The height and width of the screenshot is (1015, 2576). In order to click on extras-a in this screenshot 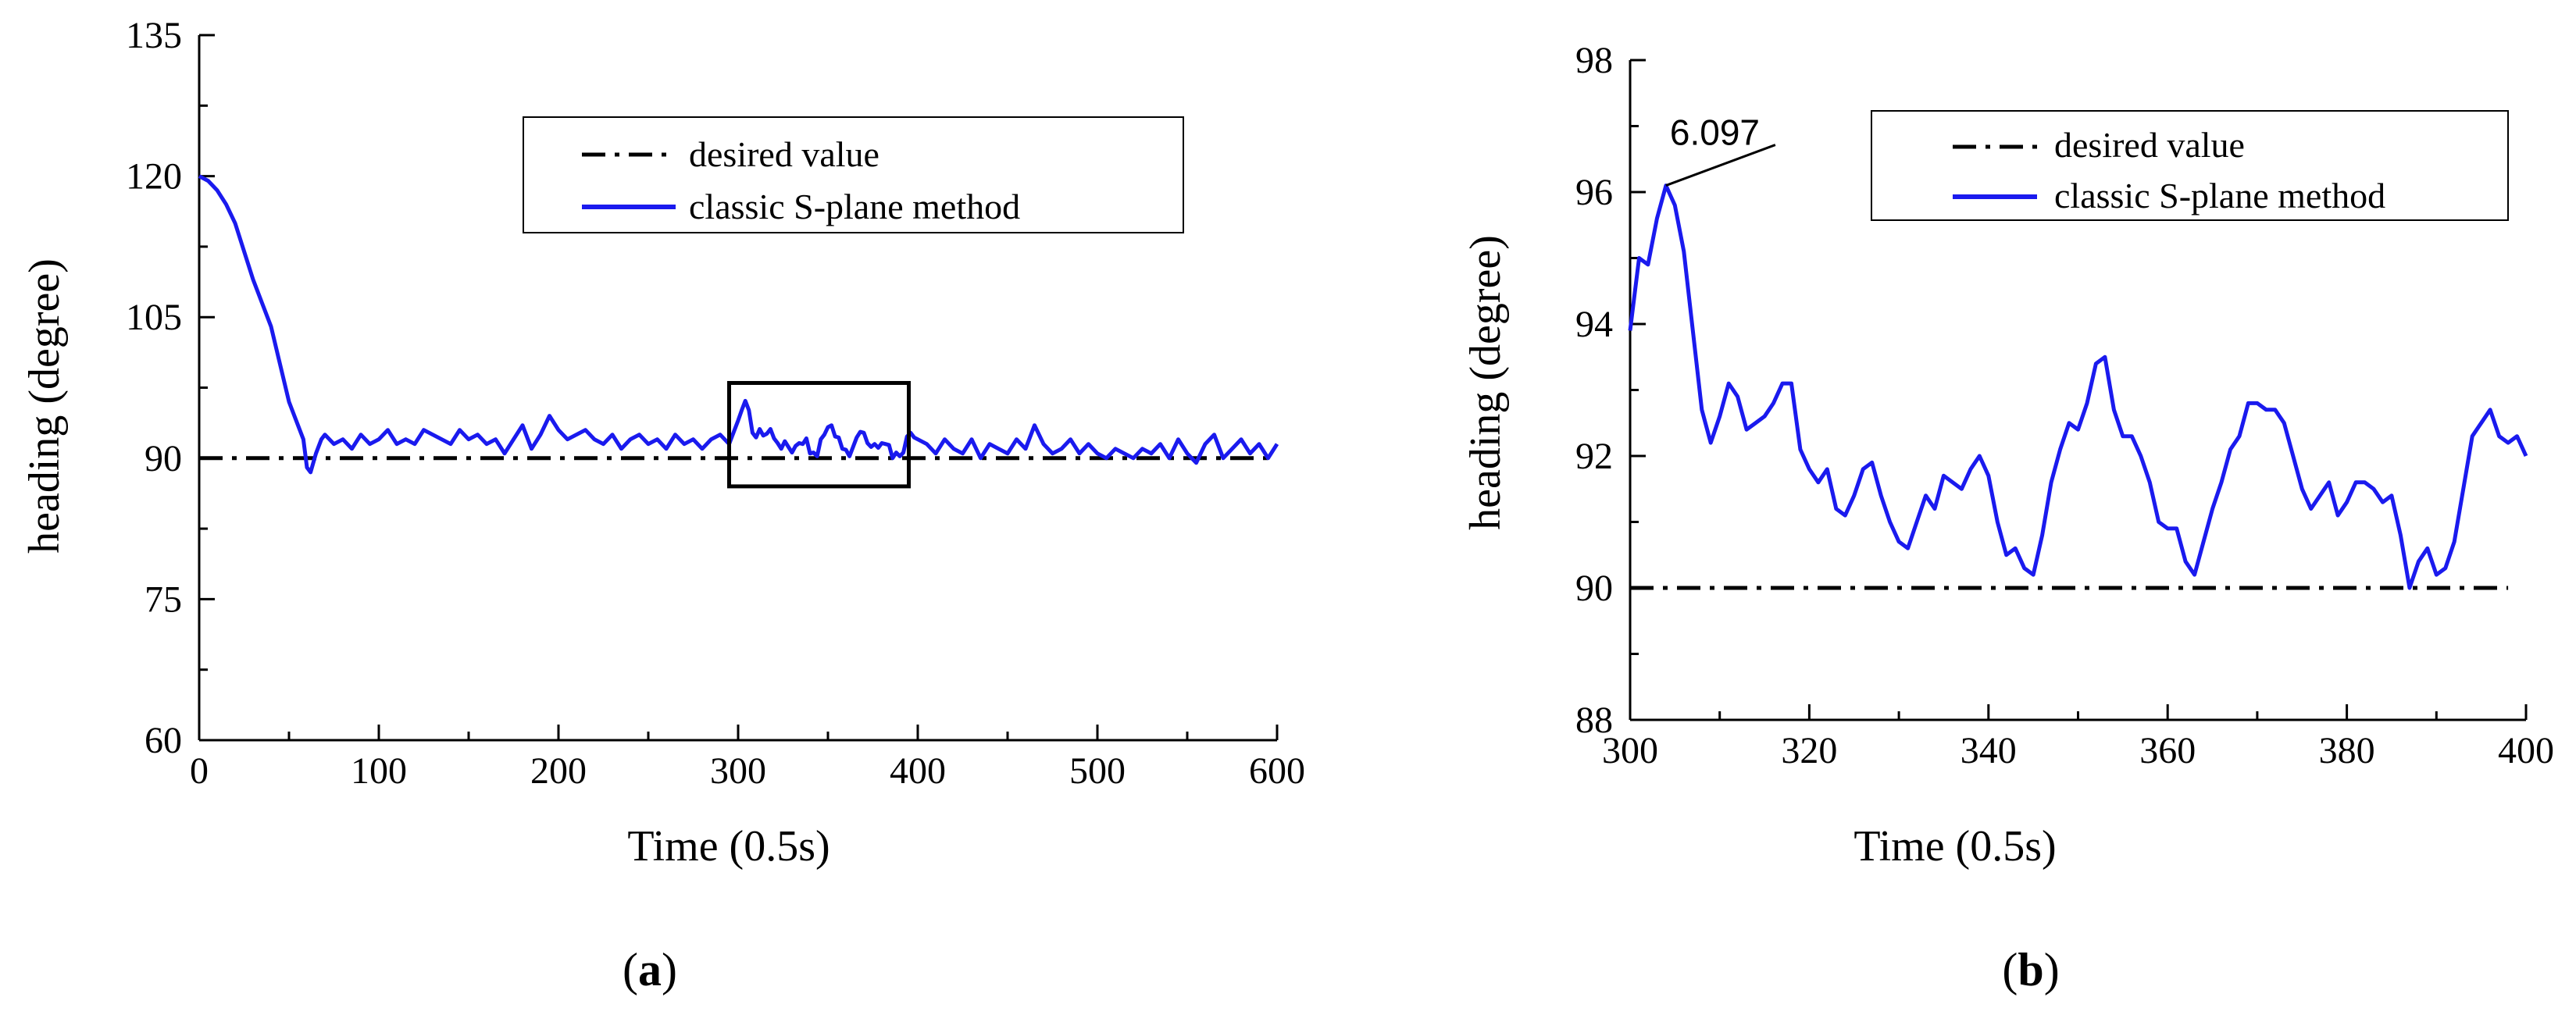, I will do `click(819, 434)`.